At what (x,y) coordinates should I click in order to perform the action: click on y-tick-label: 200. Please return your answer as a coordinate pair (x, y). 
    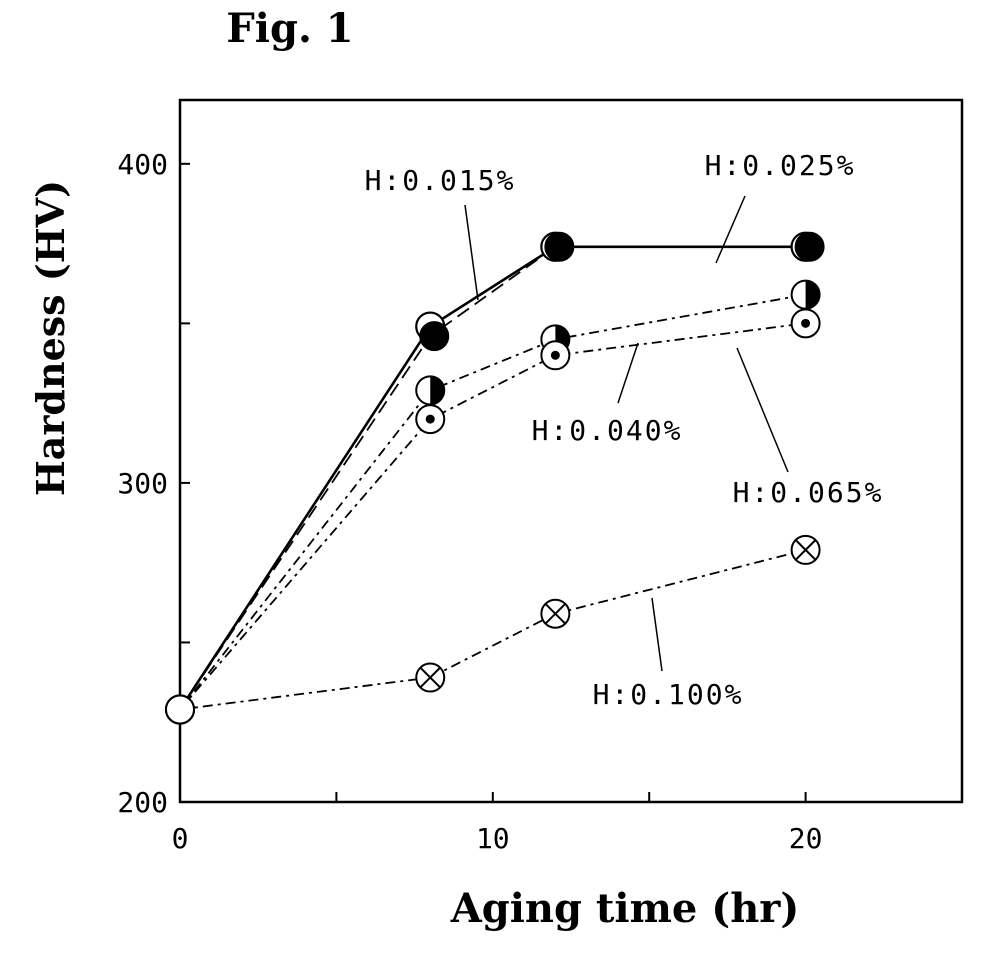
    Looking at the image, I should click on (142, 802).